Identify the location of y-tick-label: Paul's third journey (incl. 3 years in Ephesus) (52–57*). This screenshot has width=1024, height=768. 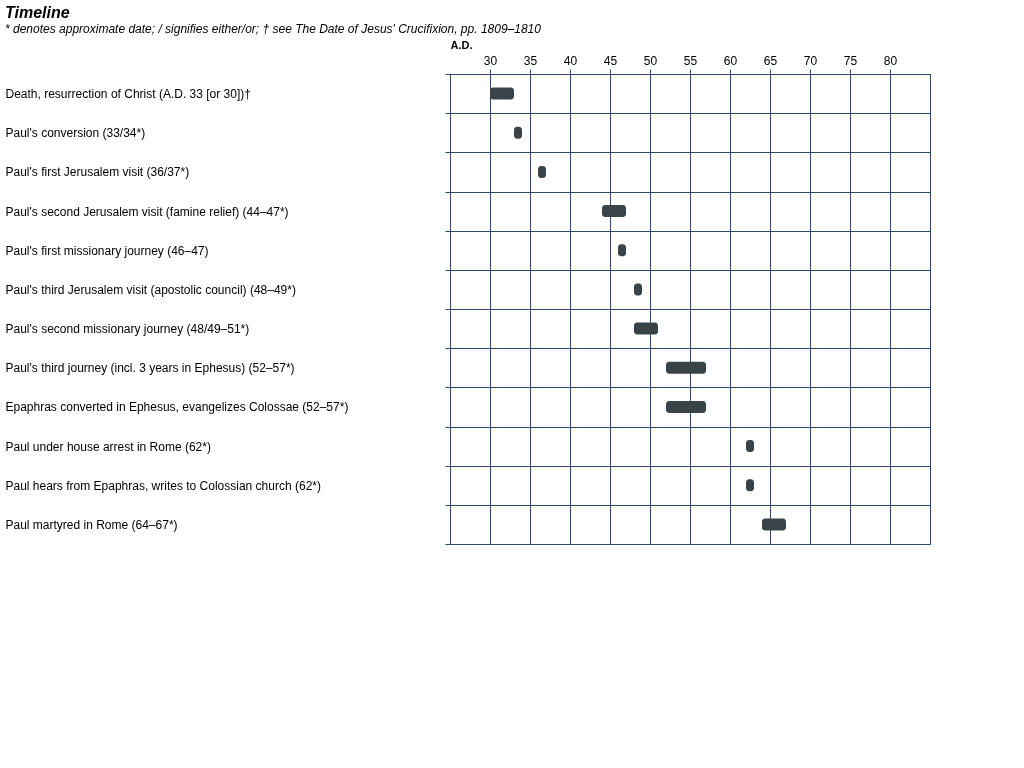
(150, 368).